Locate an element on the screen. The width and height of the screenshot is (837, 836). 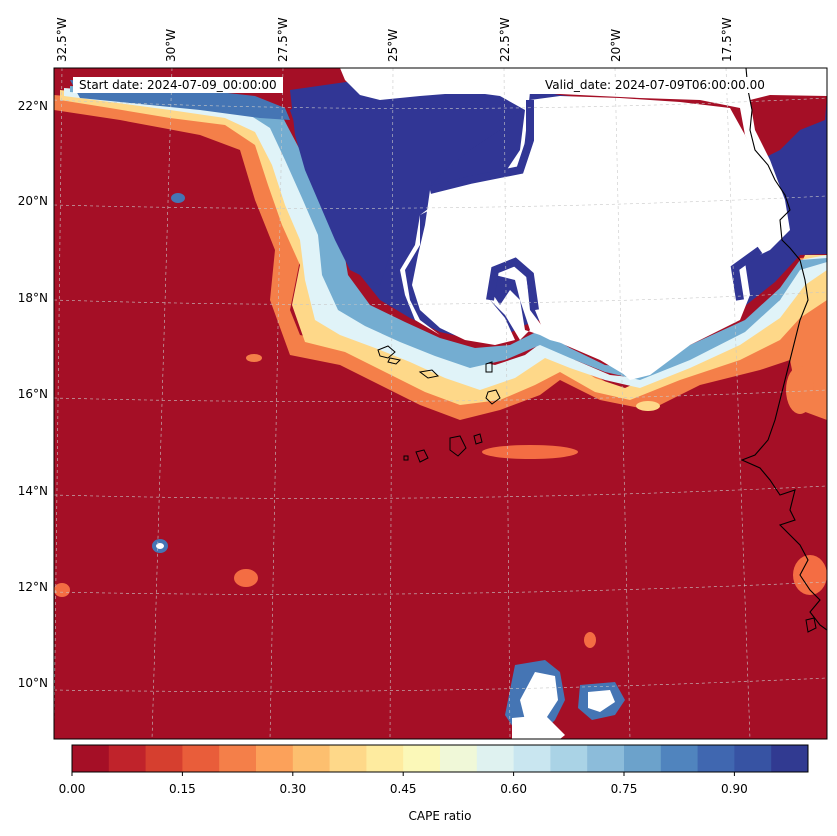
lat-label-14n: 14°N is located at coordinates (32, 491).